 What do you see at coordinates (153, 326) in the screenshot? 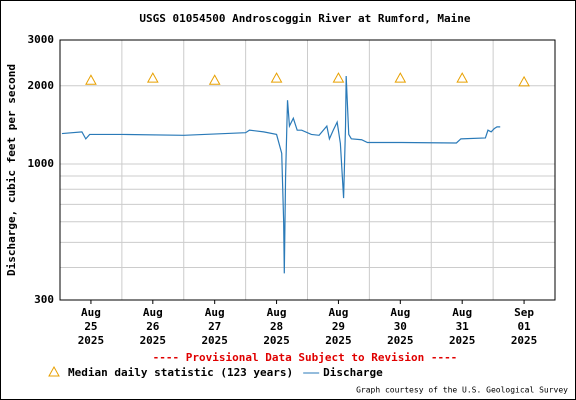
I see `x-tick-label: Aug 26 2025` at bounding box center [153, 326].